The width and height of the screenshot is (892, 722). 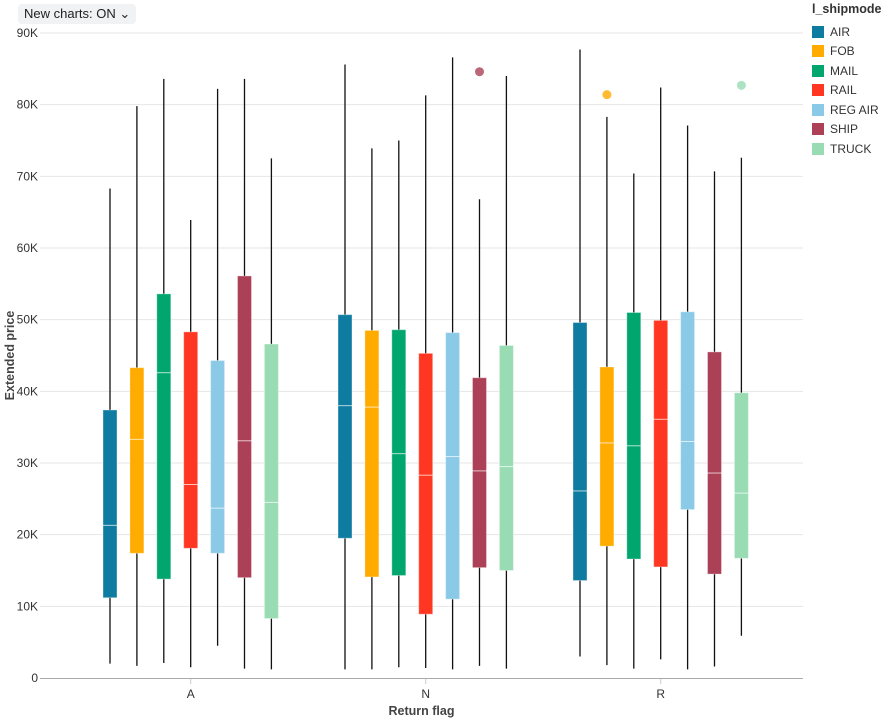 What do you see at coordinates (847, 9) in the screenshot?
I see `legend-title: l_shipmode` at bounding box center [847, 9].